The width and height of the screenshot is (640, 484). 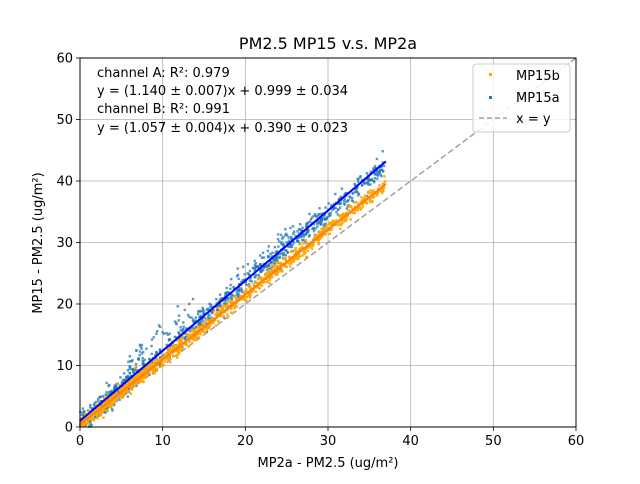 I want to click on x-tick-label: 40, so click(x=410, y=441).